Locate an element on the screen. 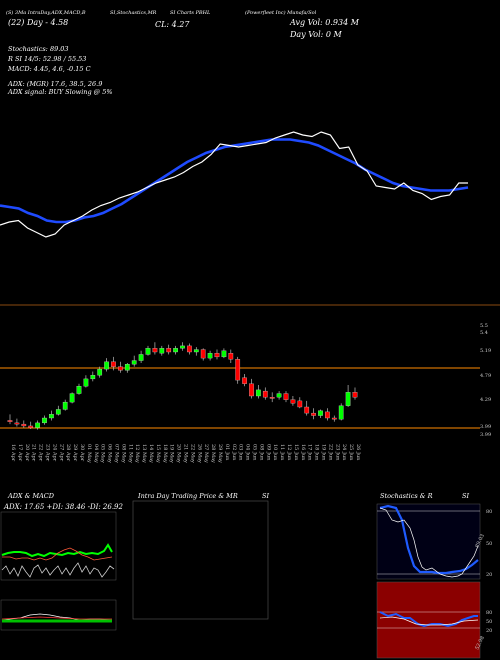 Image resolution: width=500 pixels, height=660 pixels. date-axis-label: 23 Jun is located at coordinates (337, 452).